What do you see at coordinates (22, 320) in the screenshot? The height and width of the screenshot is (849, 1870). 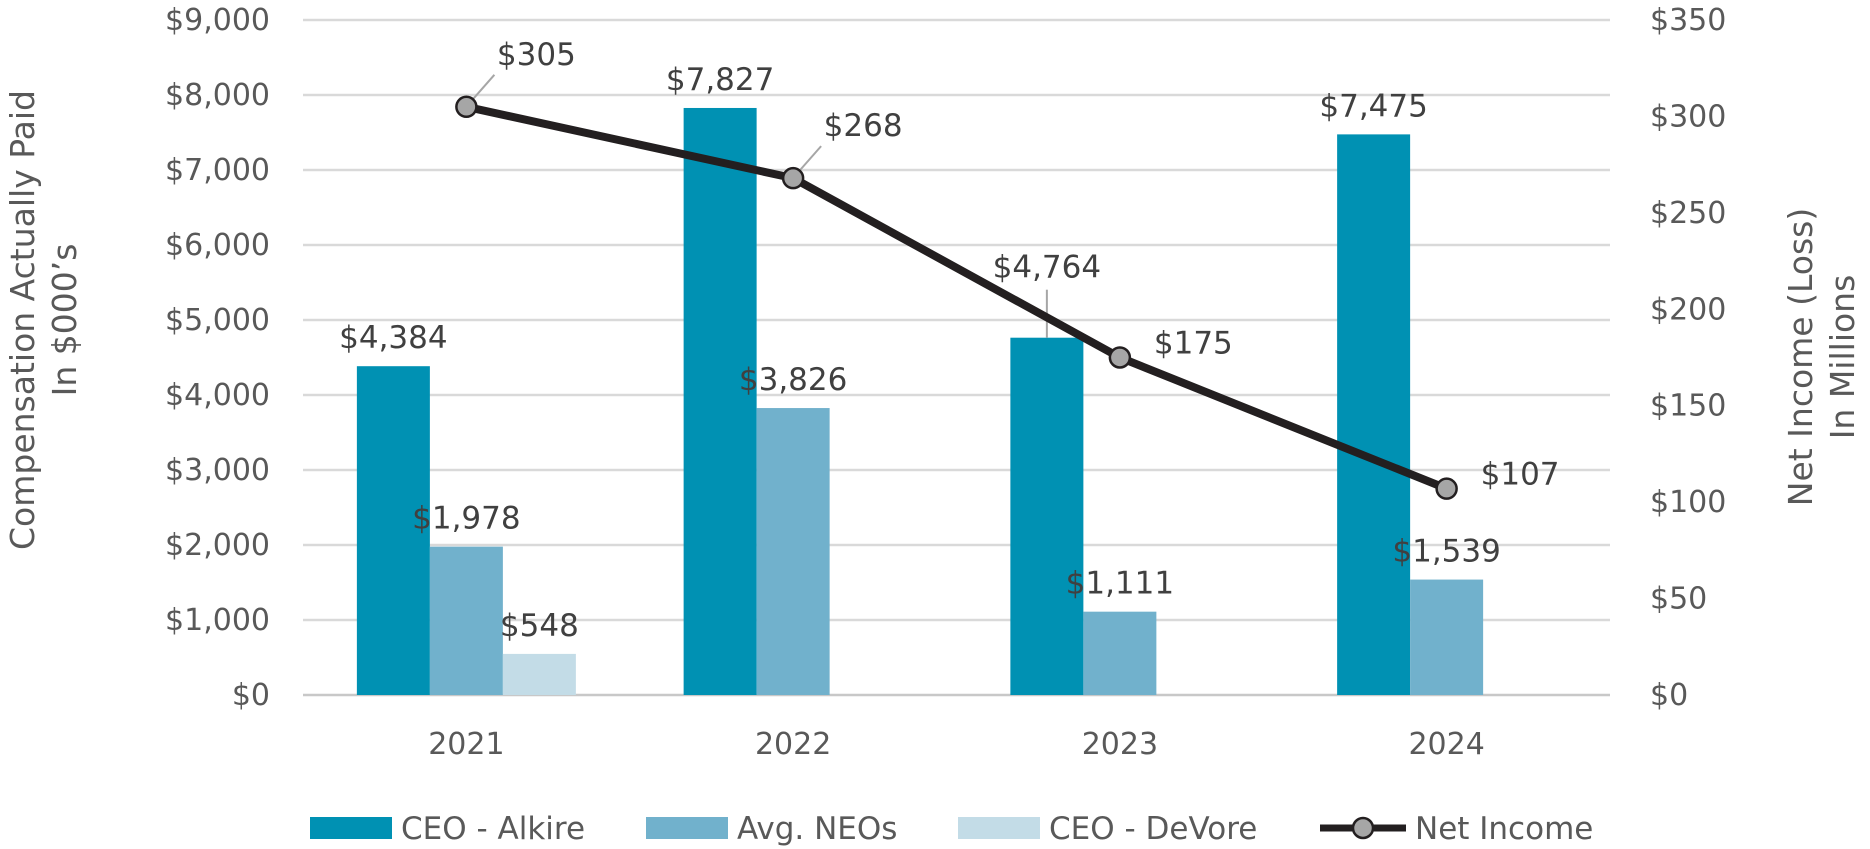 I see `left-axis-title-line-1: Compensation Actually Paid` at bounding box center [22, 320].